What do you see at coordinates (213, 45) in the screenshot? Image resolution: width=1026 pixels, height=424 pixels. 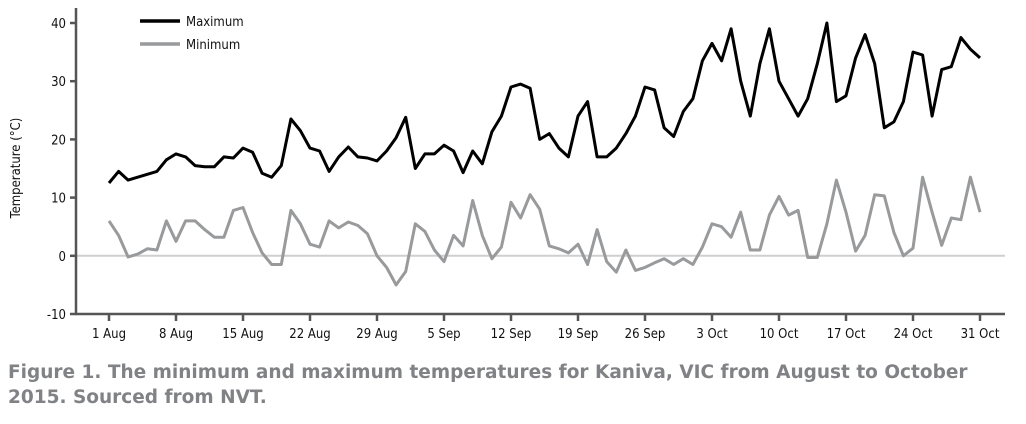 I see `legend-label-minimum: Minimum` at bounding box center [213, 45].